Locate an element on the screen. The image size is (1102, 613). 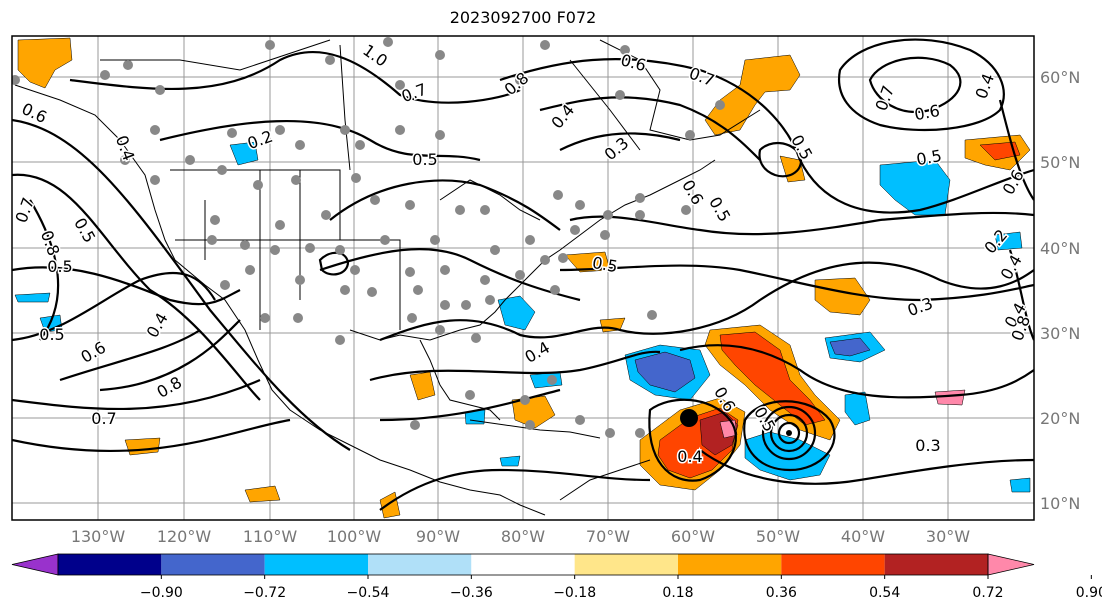
colorbar-tick-label: −0.90 is located at coordinates (161, 593).